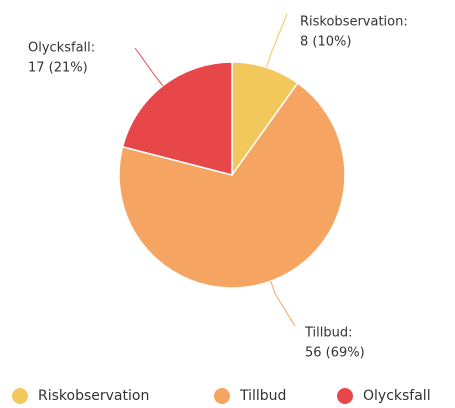  Describe the element at coordinates (58, 68) in the screenshot. I see `data-label: 17 (21%)` at that location.